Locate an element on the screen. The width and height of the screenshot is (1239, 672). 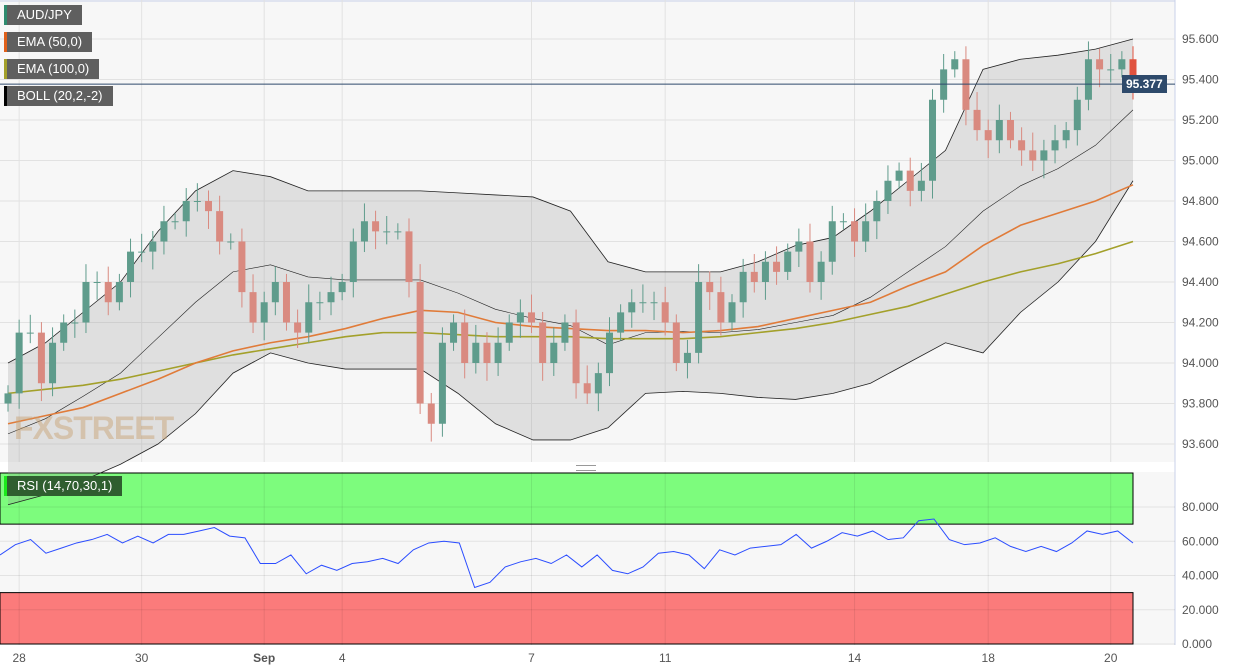
legend-rsi: RSI (14,70,30,1) is located at coordinates (63, 486).